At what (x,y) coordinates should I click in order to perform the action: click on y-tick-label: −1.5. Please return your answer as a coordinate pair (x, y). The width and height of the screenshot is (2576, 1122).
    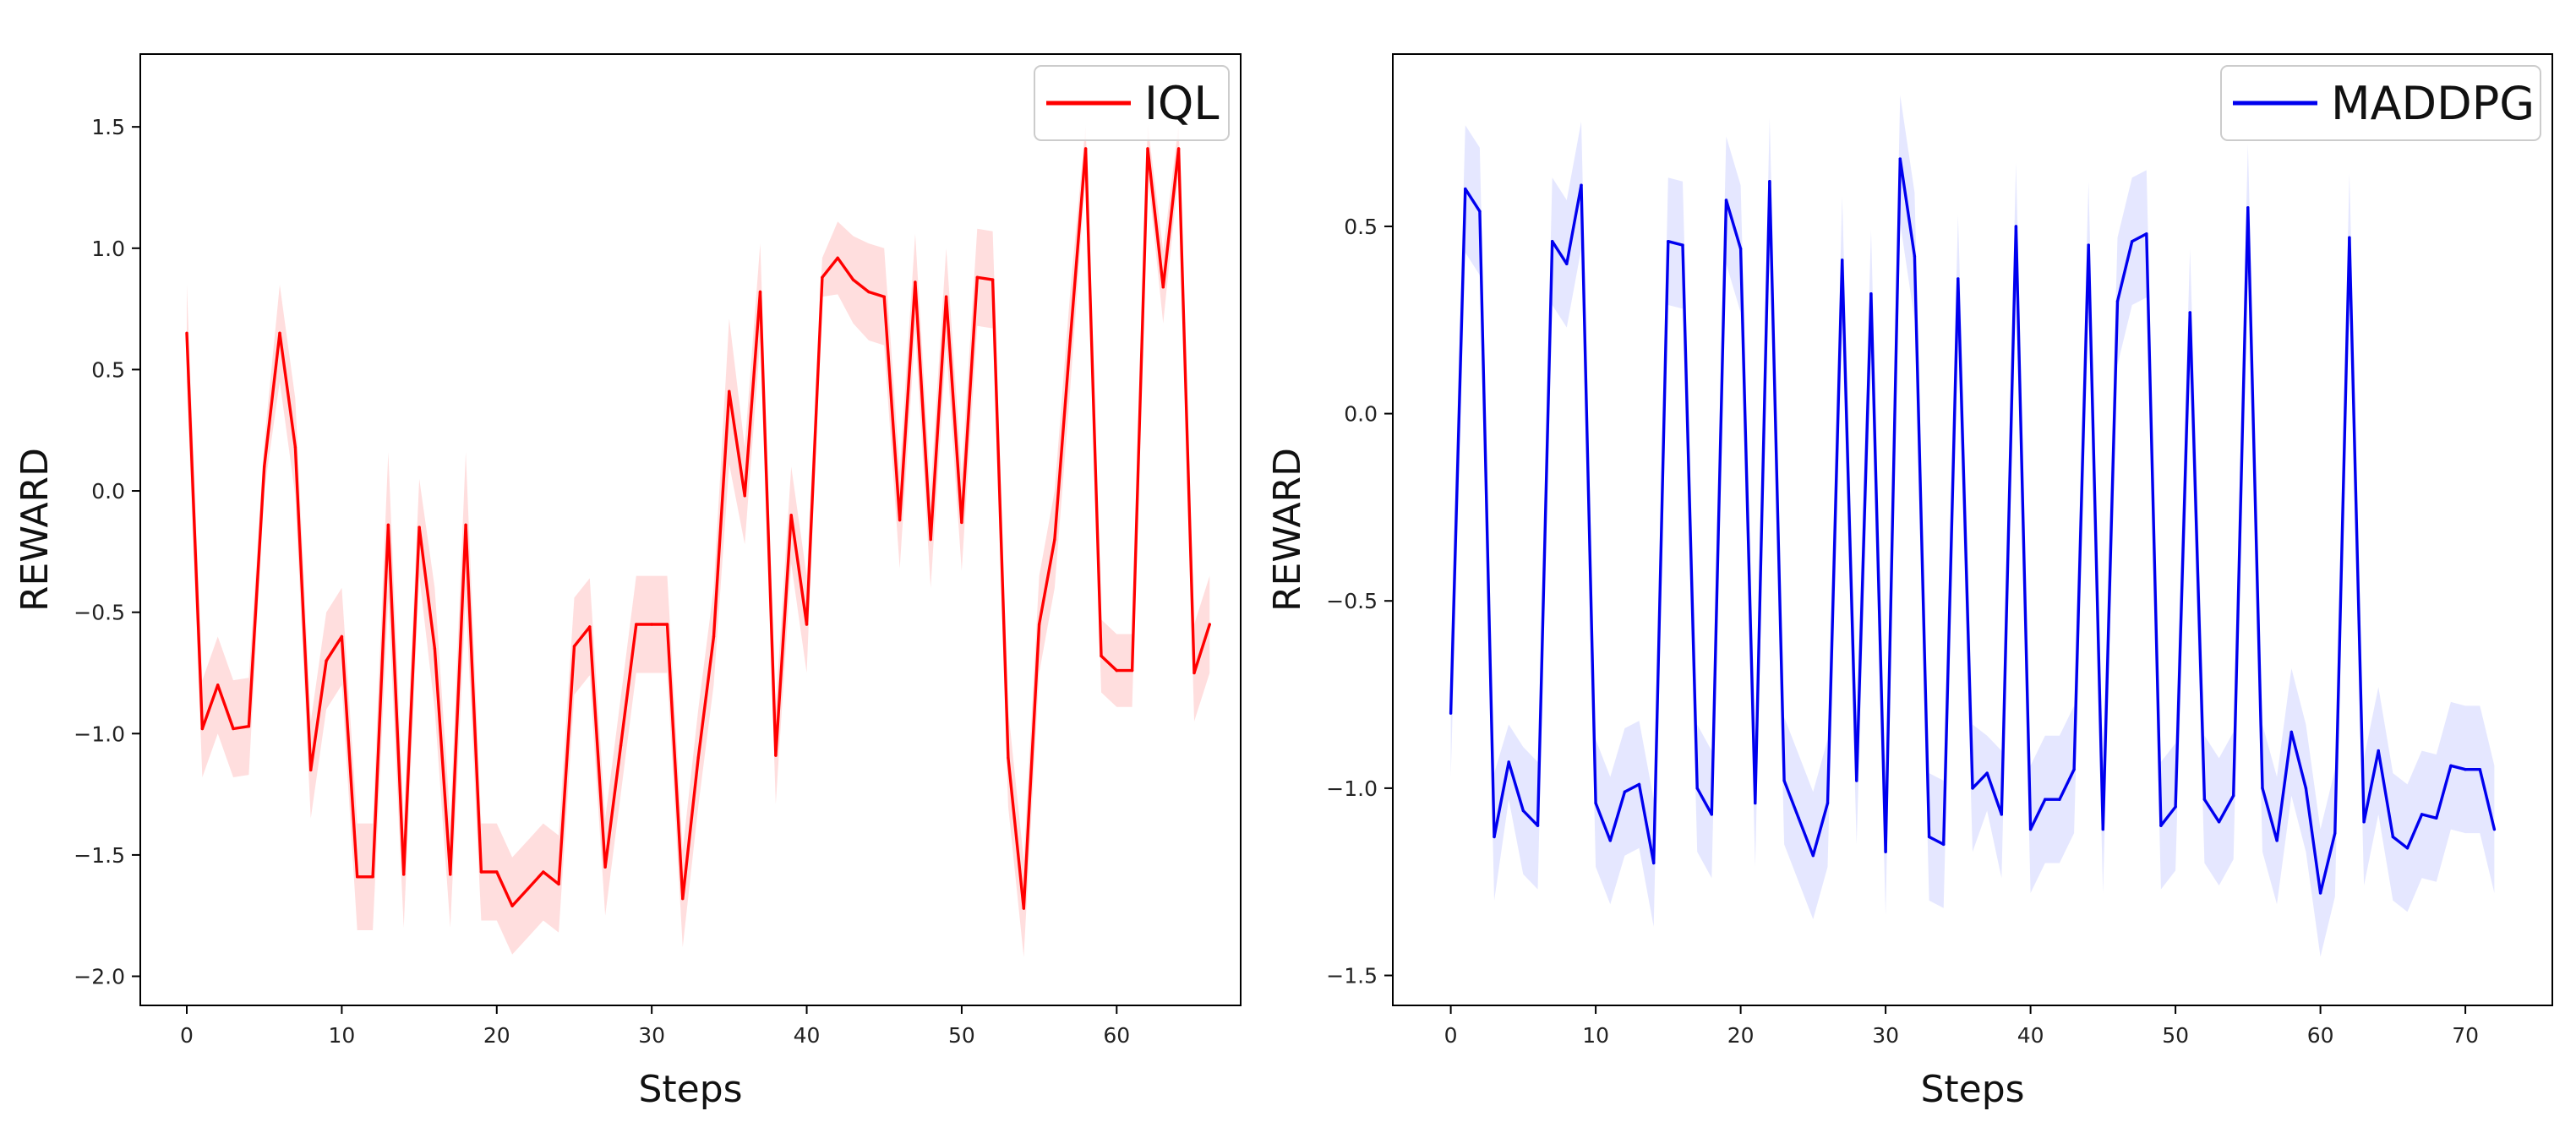
    Looking at the image, I should click on (1352, 976).